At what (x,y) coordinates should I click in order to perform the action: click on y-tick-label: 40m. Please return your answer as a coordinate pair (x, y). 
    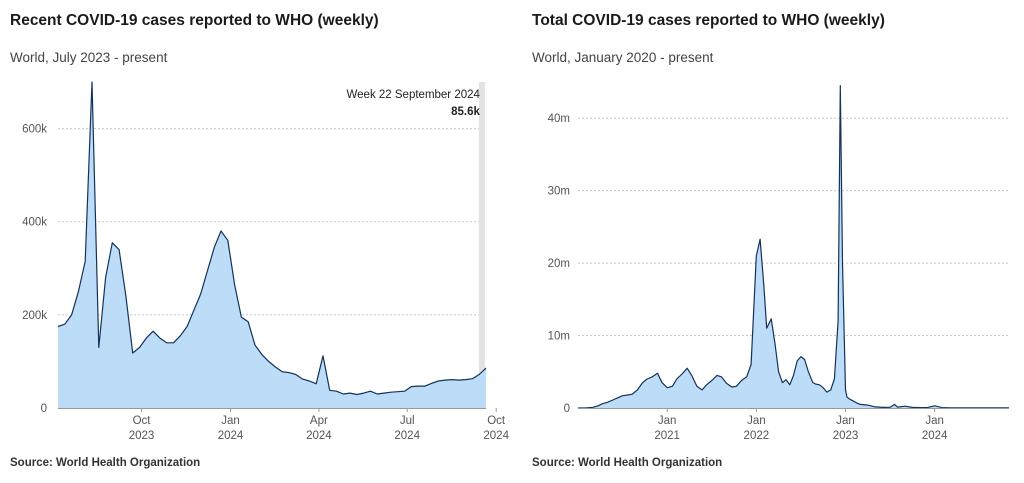
    Looking at the image, I should click on (559, 119).